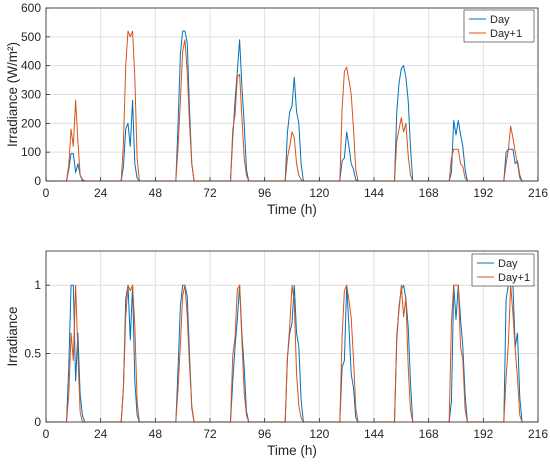  What do you see at coordinates (12, 336) in the screenshot?
I see `y-axis-label: Irradiance` at bounding box center [12, 336].